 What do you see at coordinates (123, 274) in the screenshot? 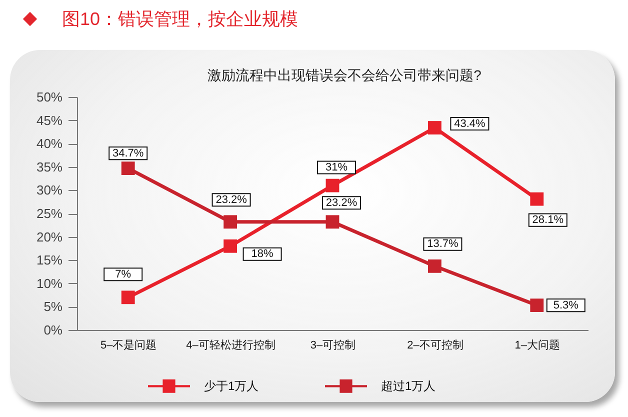
I see `data-label: 7%` at bounding box center [123, 274].